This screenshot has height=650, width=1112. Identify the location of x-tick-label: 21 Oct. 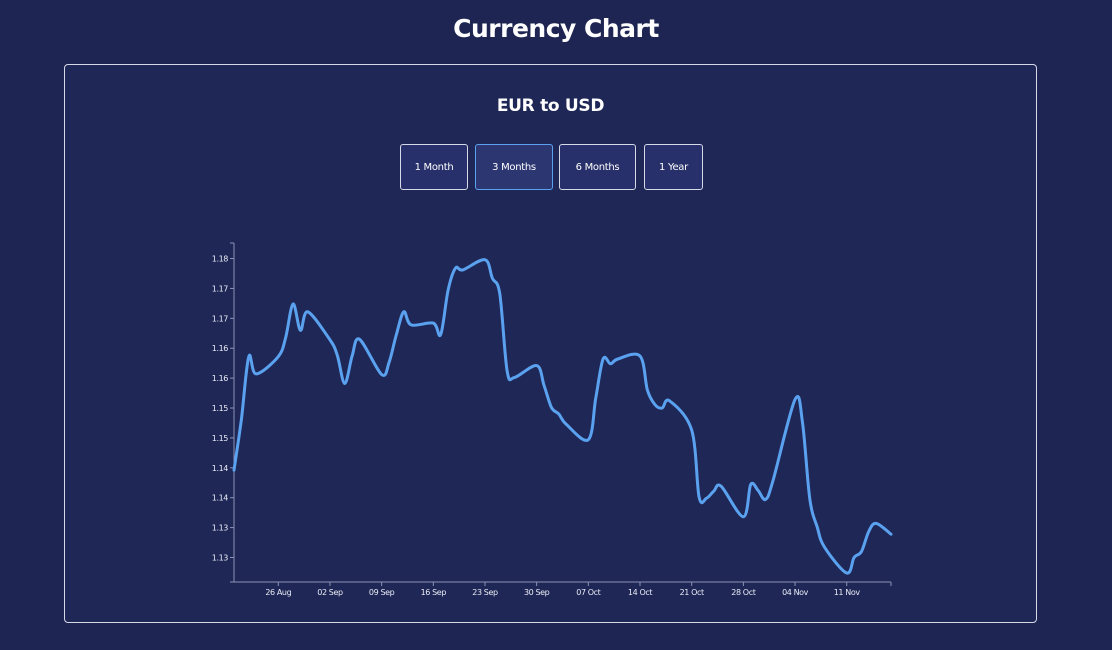
(692, 592).